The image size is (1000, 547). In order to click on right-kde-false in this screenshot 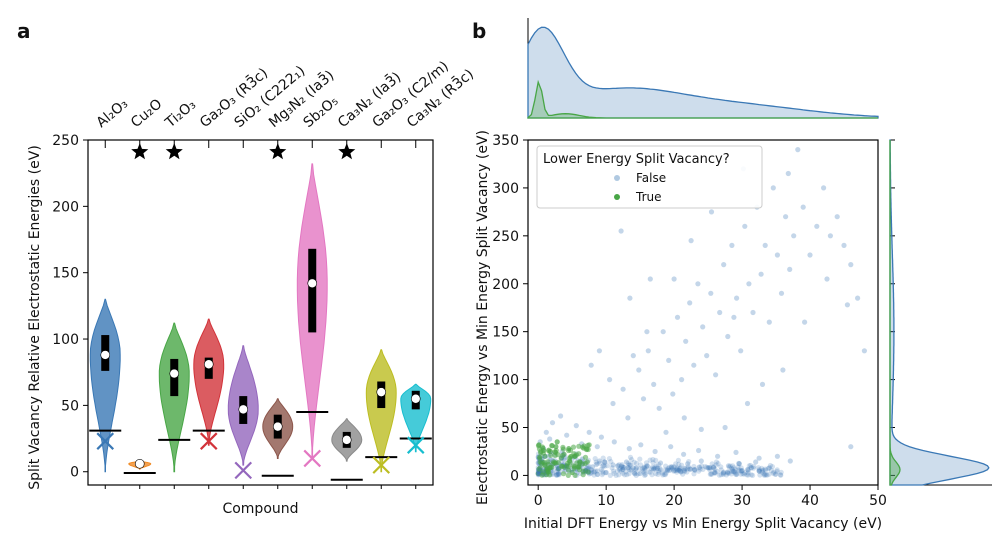, I will do `click(939, 312)`.